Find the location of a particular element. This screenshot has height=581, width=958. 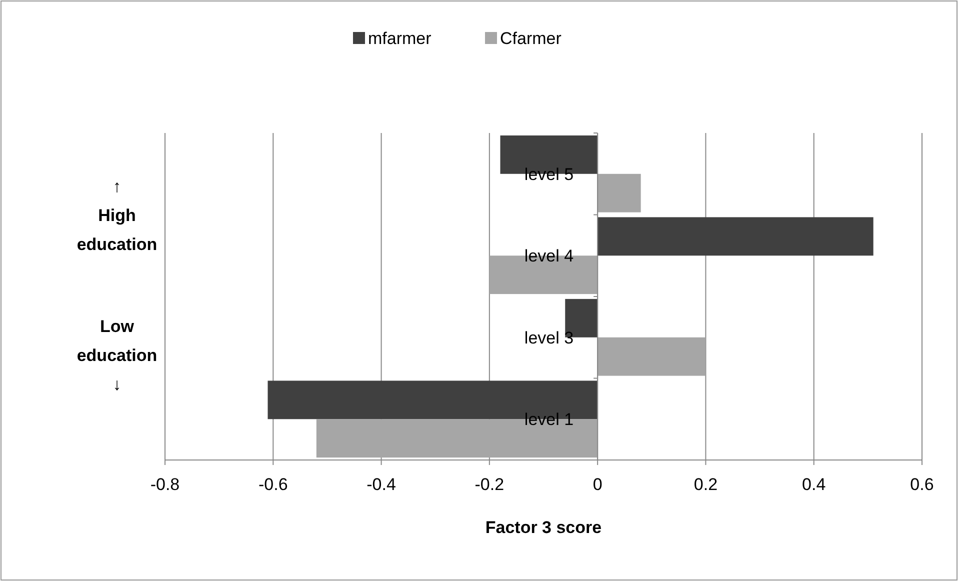

x-tick-label: 0.4 is located at coordinates (814, 484).